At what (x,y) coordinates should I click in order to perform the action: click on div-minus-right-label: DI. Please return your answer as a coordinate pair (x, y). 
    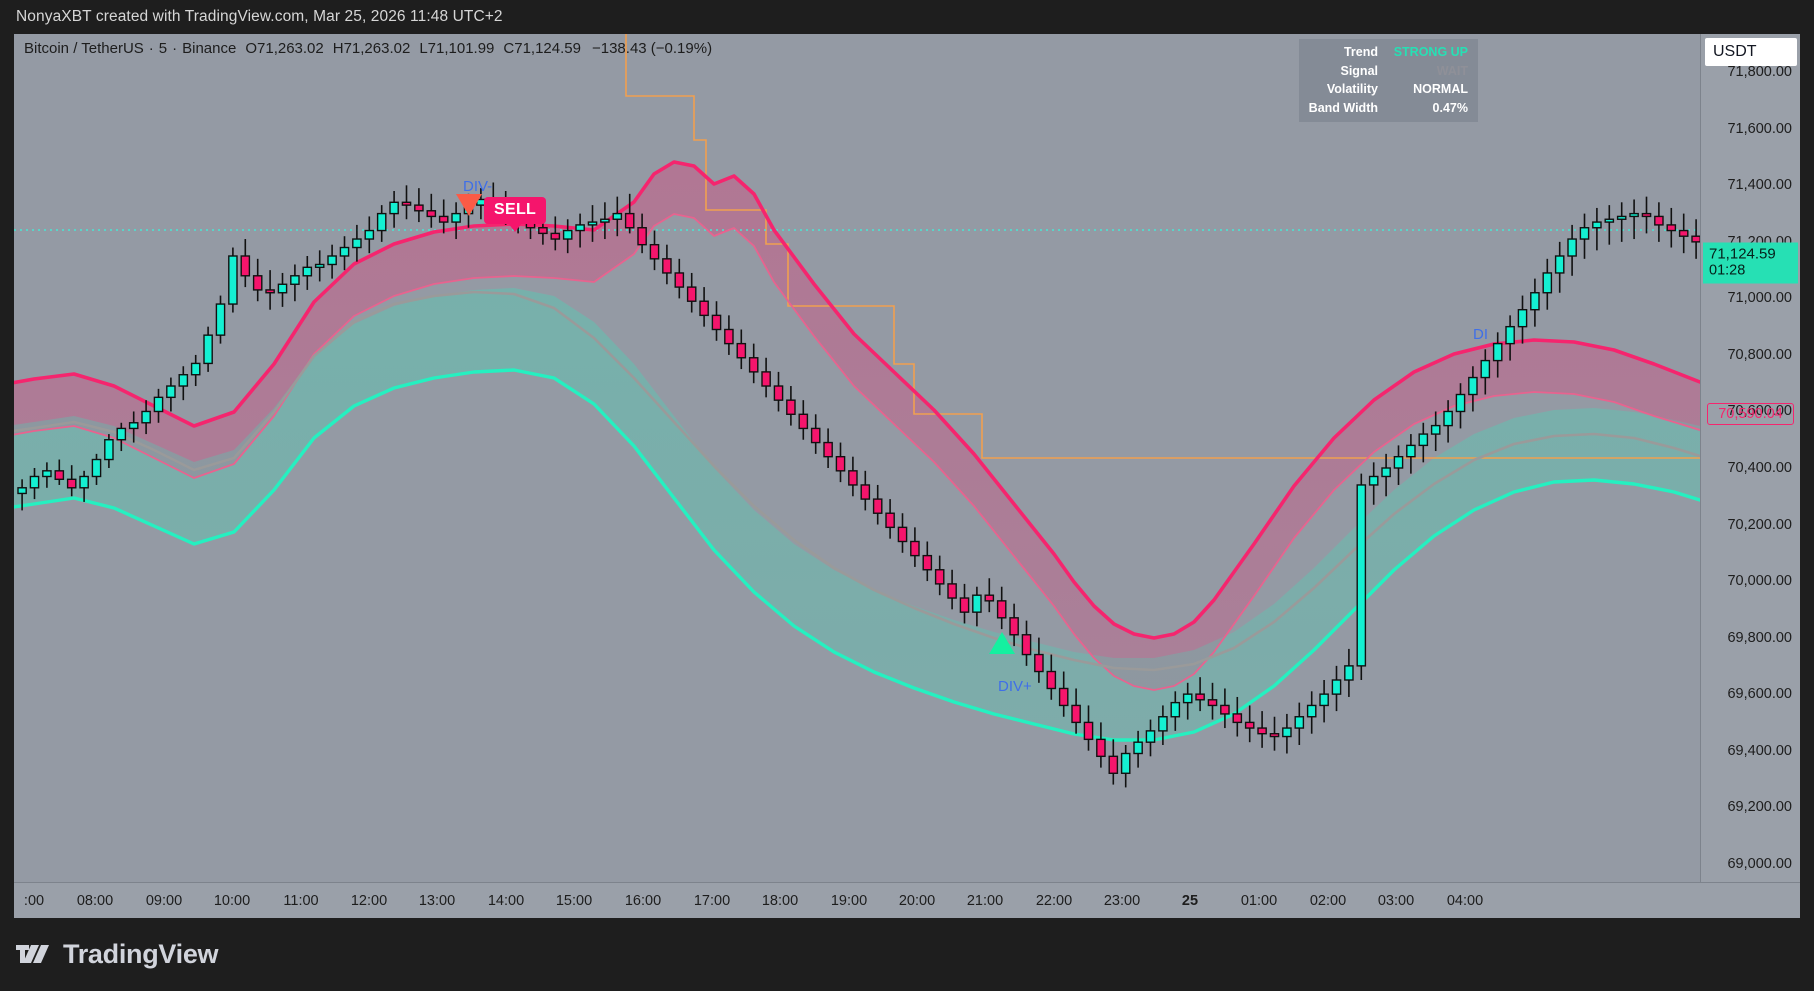
    Looking at the image, I should click on (1480, 334).